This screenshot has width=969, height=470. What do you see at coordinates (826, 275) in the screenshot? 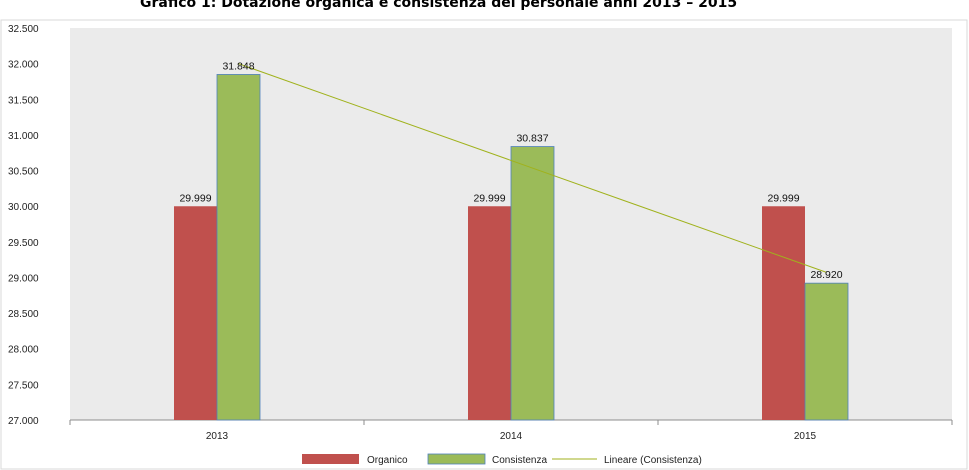
I see `data-label-consistenza-2015: 28.920` at bounding box center [826, 275].